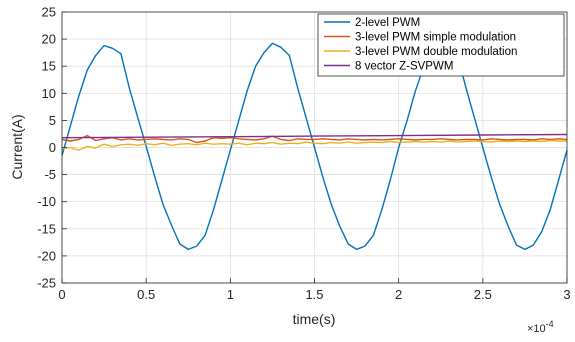  I want to click on x-tick-label: 1.5, so click(314, 294).